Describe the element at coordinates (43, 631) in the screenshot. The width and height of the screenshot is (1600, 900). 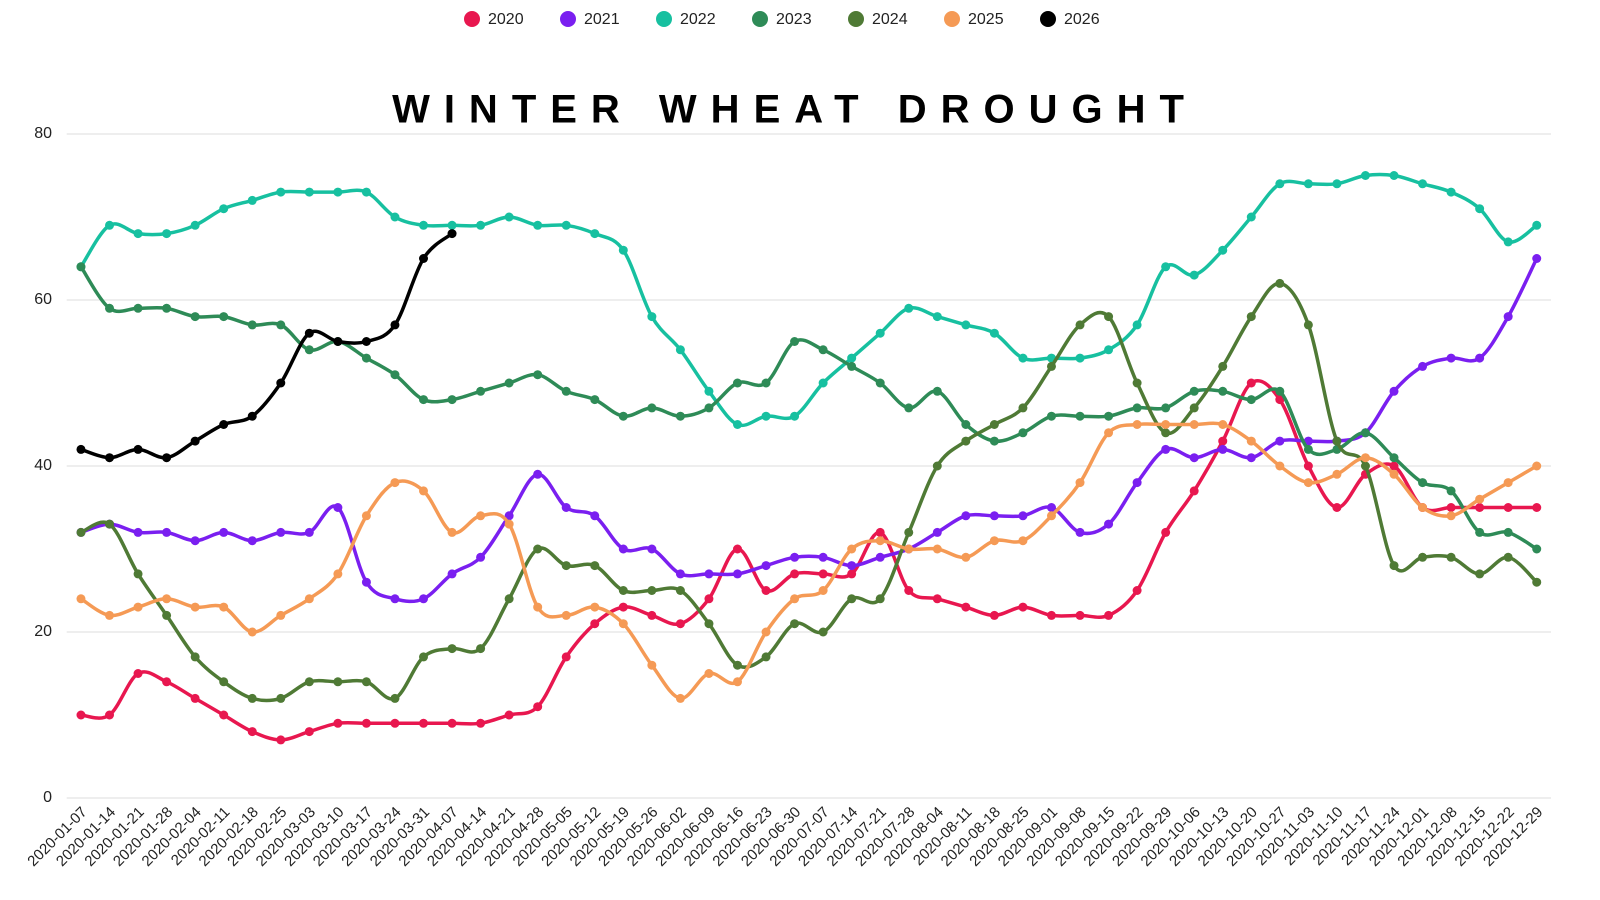
I see `y-tick-label: 20` at that location.